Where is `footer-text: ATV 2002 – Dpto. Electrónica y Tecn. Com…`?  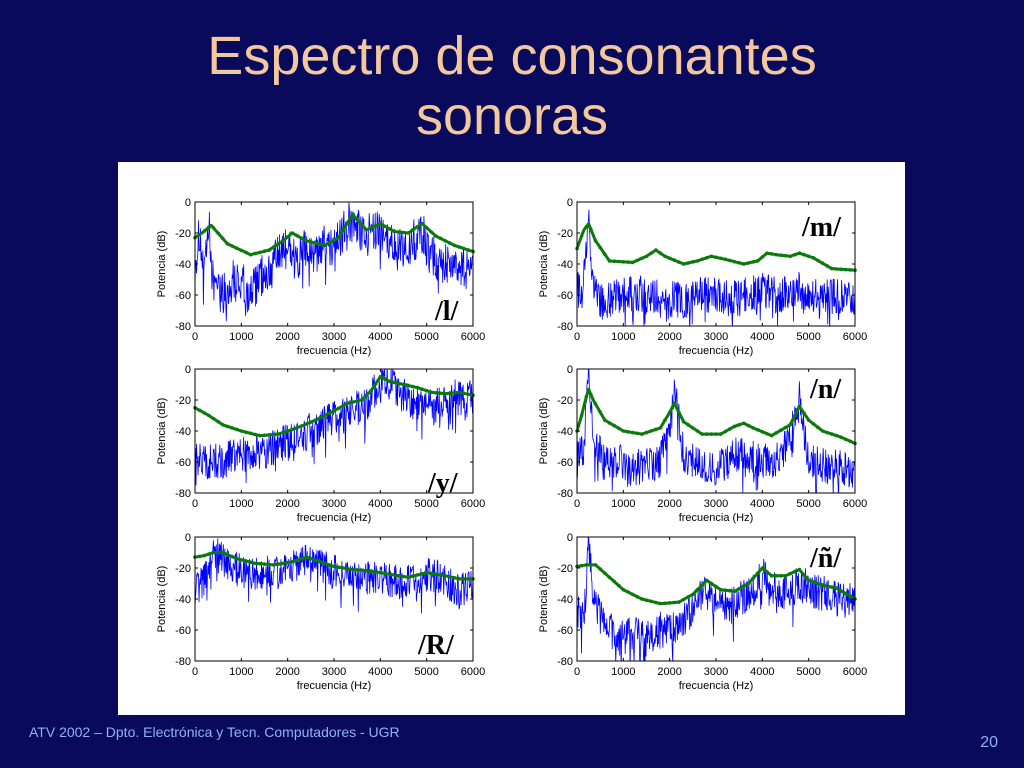
footer-text: ATV 2002 – Dpto. Electrónica y Tecn. Com… is located at coordinates (214, 732).